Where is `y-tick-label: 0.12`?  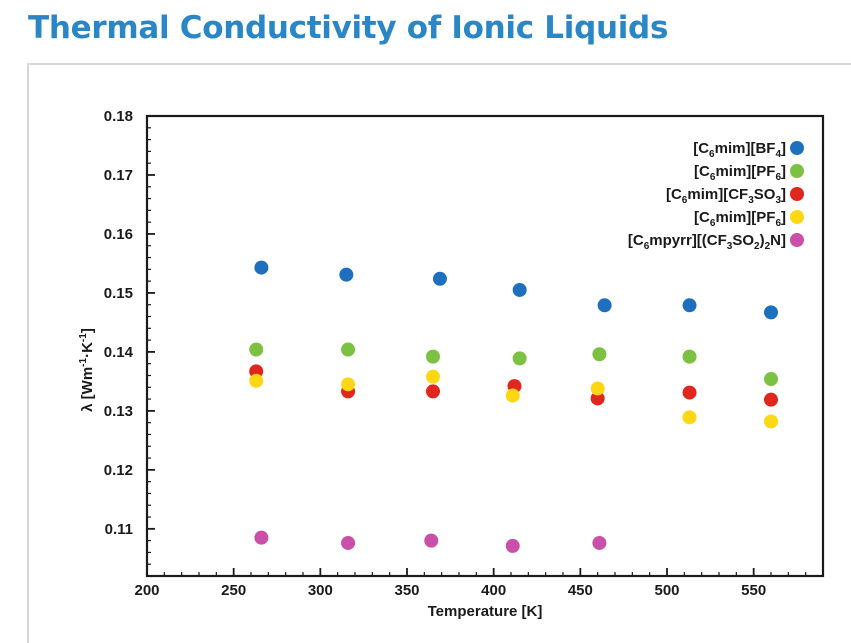 y-tick-label: 0.12 is located at coordinates (118, 470).